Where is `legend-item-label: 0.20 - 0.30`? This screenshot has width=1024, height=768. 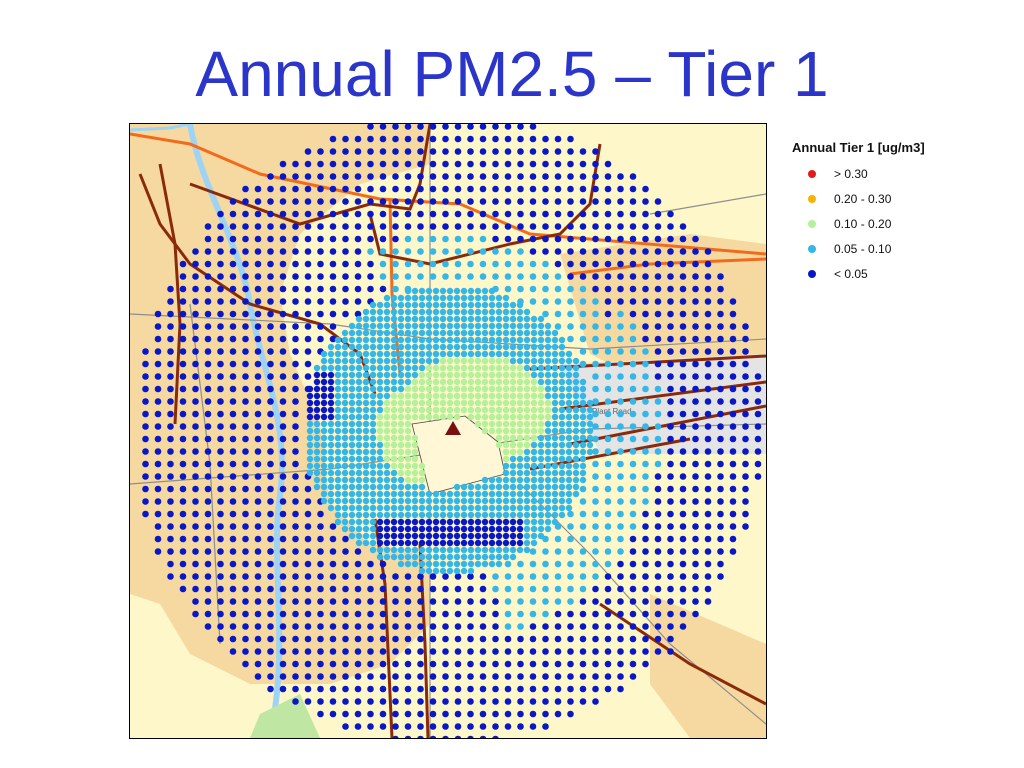
legend-item-label: 0.20 - 0.30 is located at coordinates (863, 198).